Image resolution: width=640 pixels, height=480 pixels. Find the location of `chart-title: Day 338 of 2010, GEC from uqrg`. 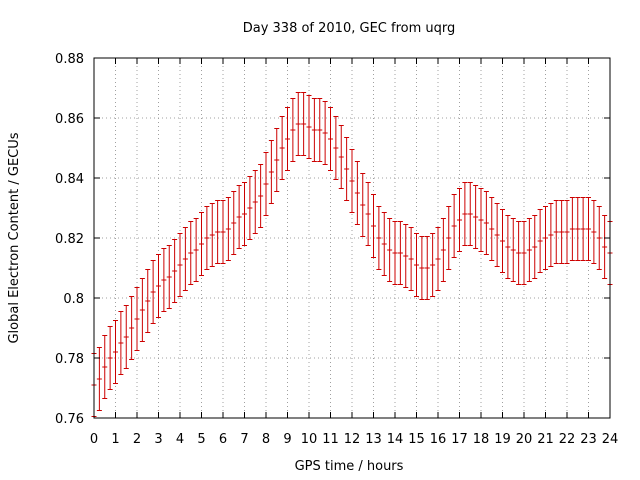

chart-title: Day 338 of 2010, GEC from uqrg is located at coordinates (349, 28).